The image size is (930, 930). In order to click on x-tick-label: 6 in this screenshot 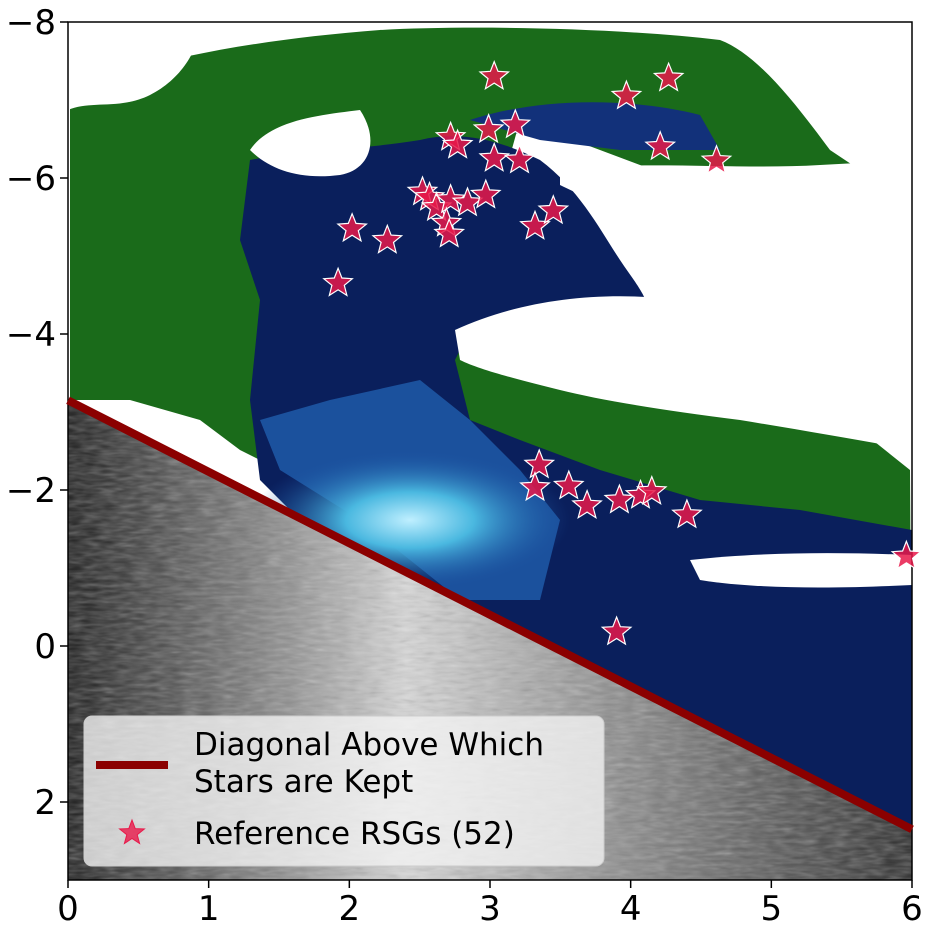, I will do `click(912, 909)`.